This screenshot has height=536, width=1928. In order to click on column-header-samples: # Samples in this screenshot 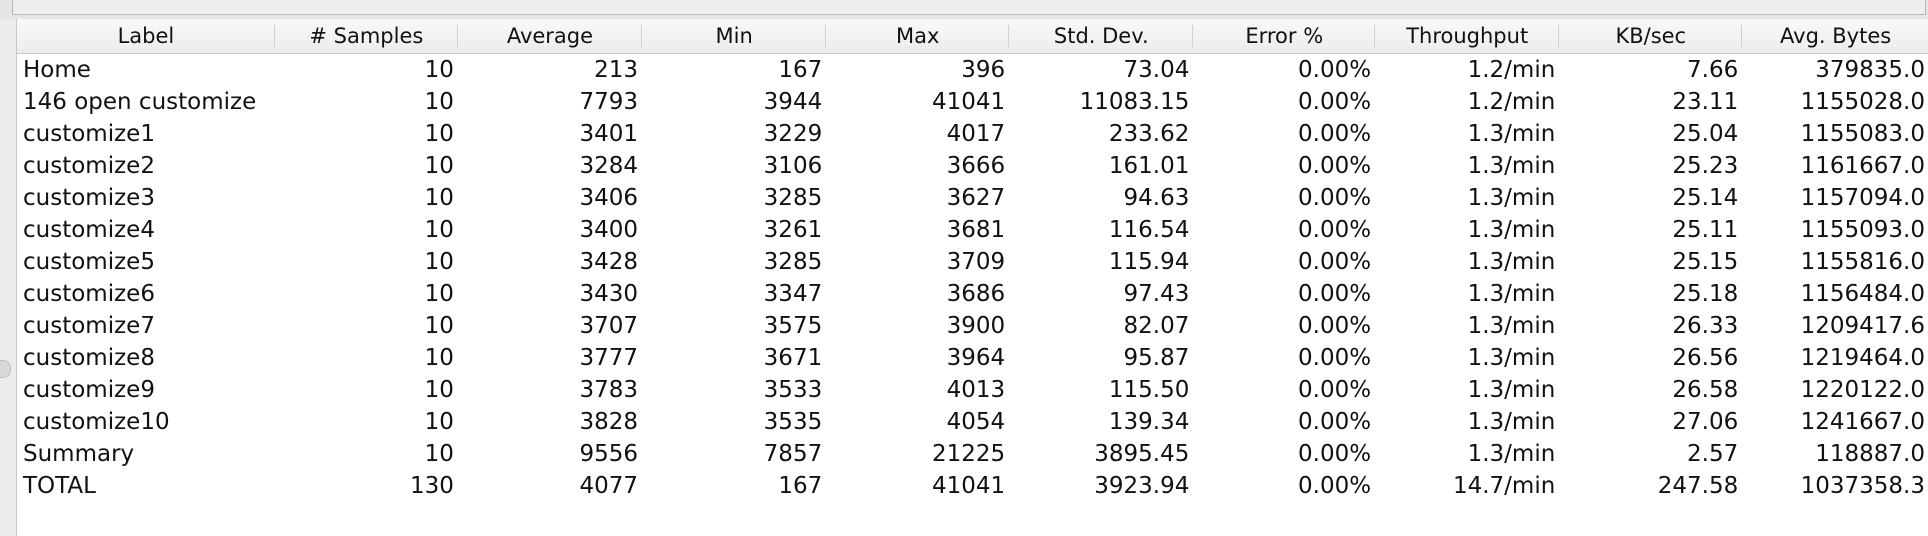, I will do `click(366, 36)`.